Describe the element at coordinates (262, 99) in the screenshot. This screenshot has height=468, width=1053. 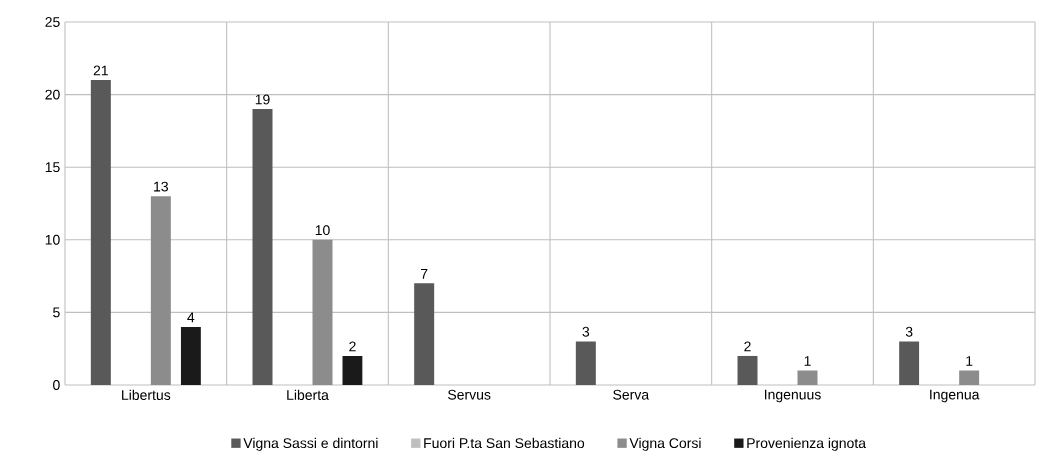
I see `data-label: 19` at that location.